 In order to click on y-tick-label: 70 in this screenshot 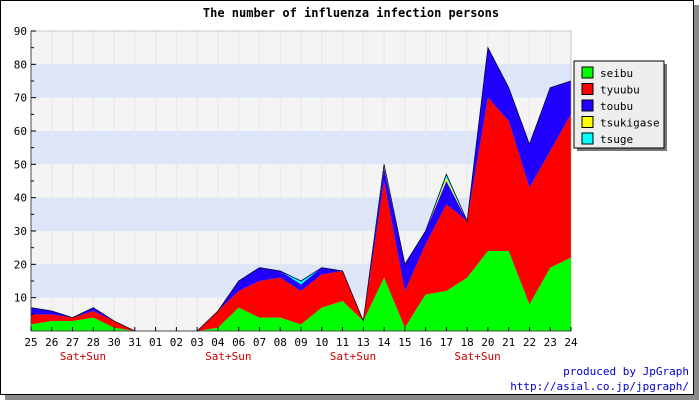, I will do `click(20, 98)`.